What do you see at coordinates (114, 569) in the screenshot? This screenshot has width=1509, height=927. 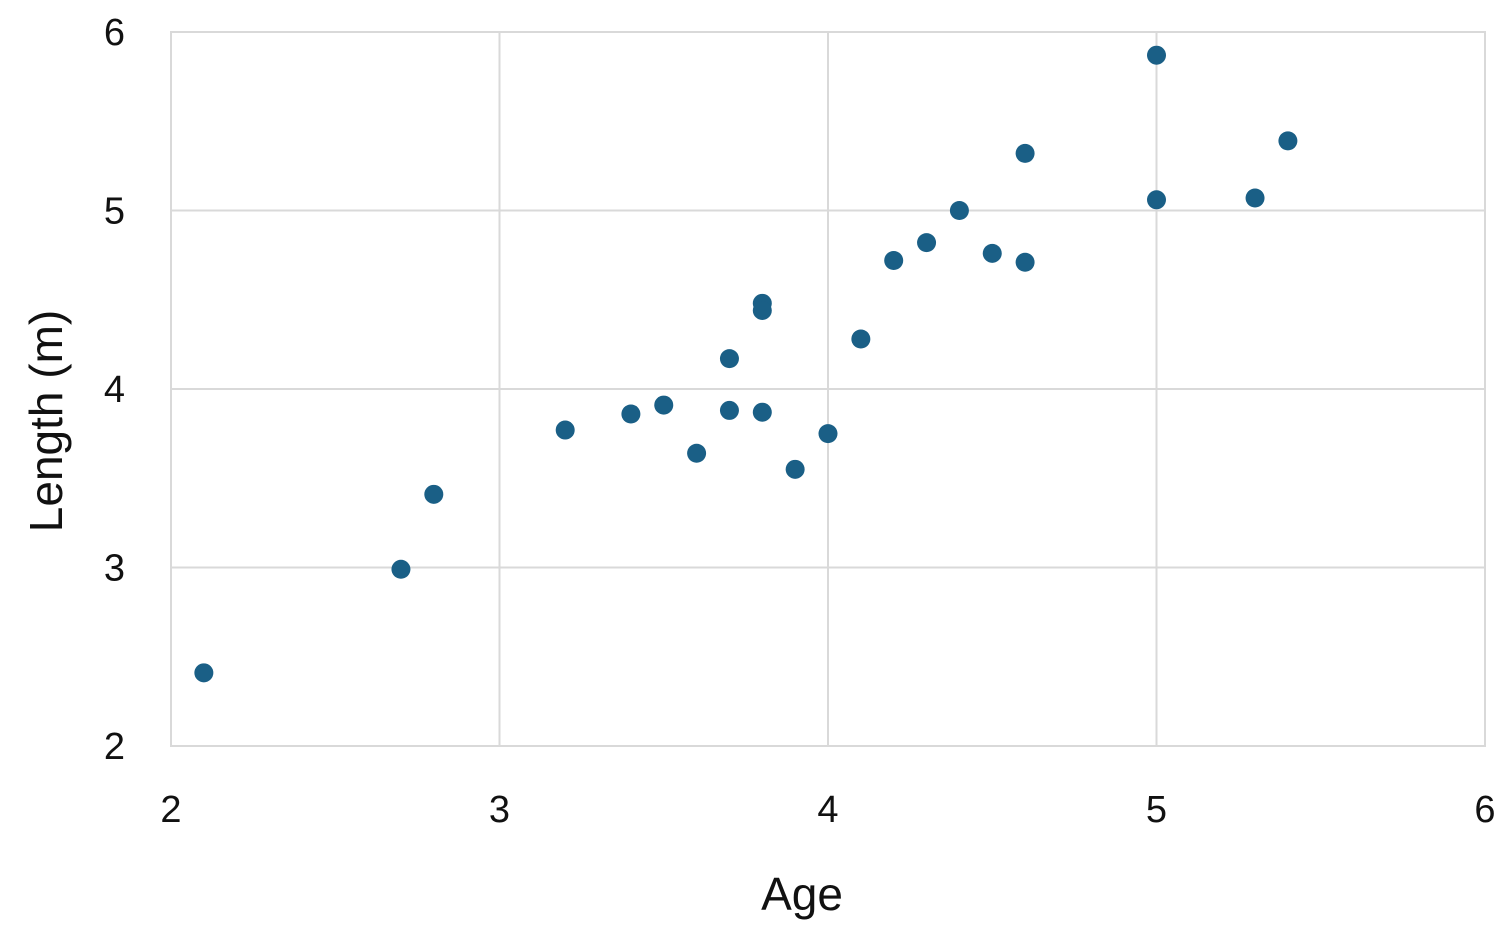 I see `y-tick-label: 3` at bounding box center [114, 569].